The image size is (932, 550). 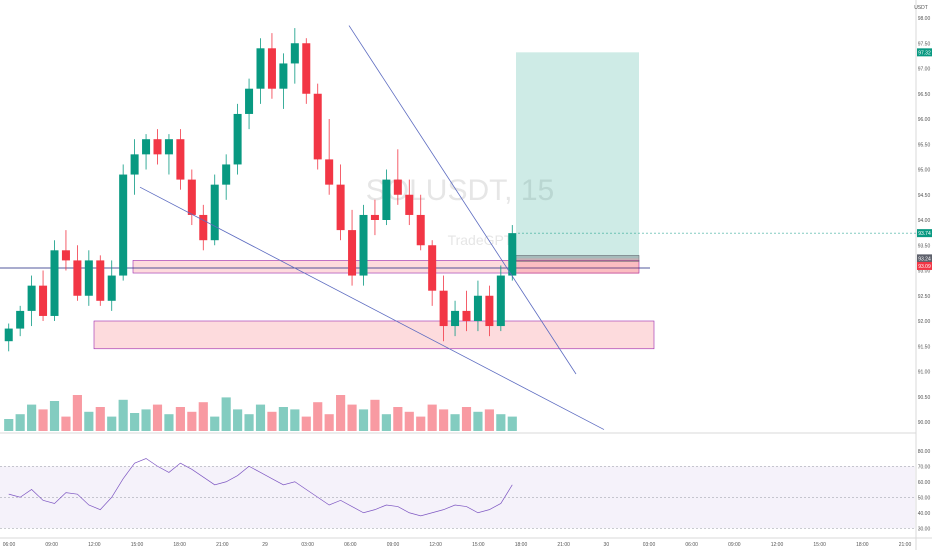 What do you see at coordinates (924, 498) in the screenshot?
I see `rsi-tick-label: 50.00` at bounding box center [924, 498].